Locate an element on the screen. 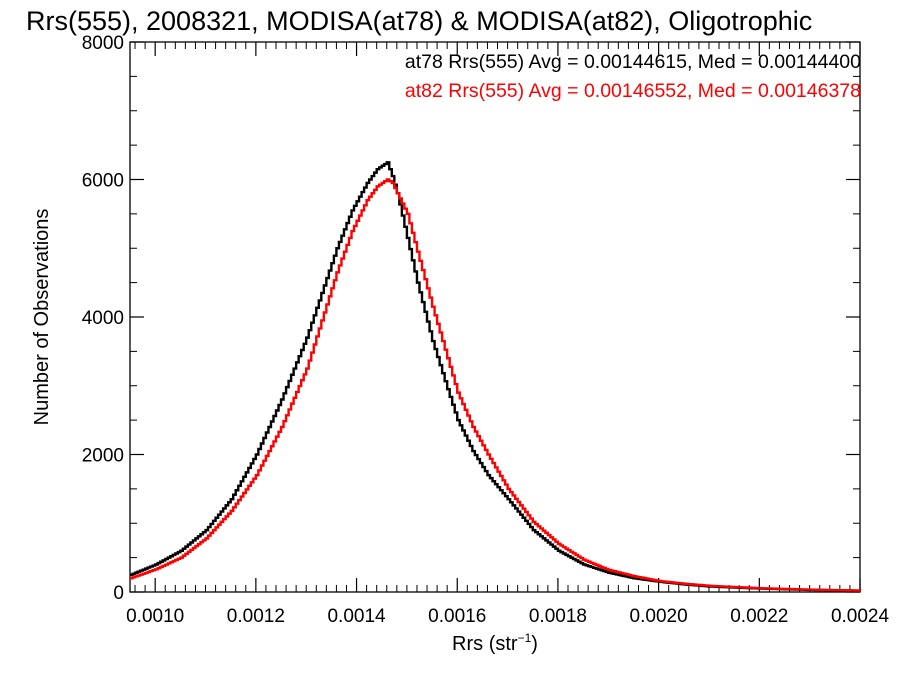 The height and width of the screenshot is (675, 900). x-axis-label-main: Rrs (str is located at coordinates (485, 644).